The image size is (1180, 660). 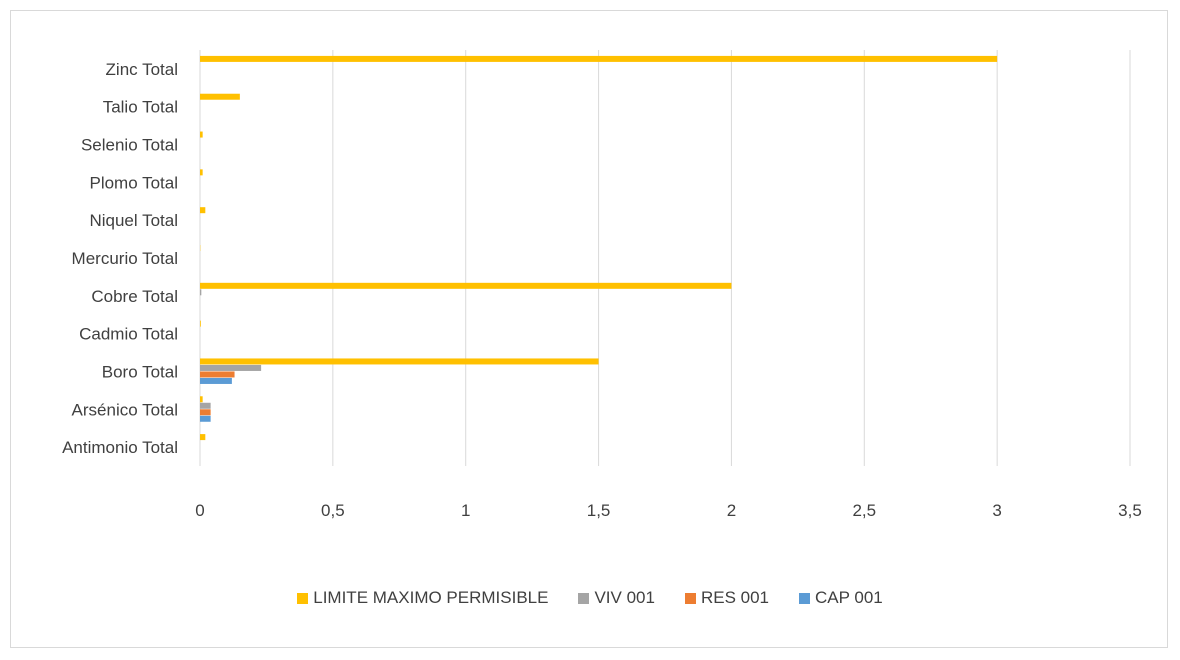 What do you see at coordinates (125, 409) in the screenshot?
I see `category-label: Arsénico Total` at bounding box center [125, 409].